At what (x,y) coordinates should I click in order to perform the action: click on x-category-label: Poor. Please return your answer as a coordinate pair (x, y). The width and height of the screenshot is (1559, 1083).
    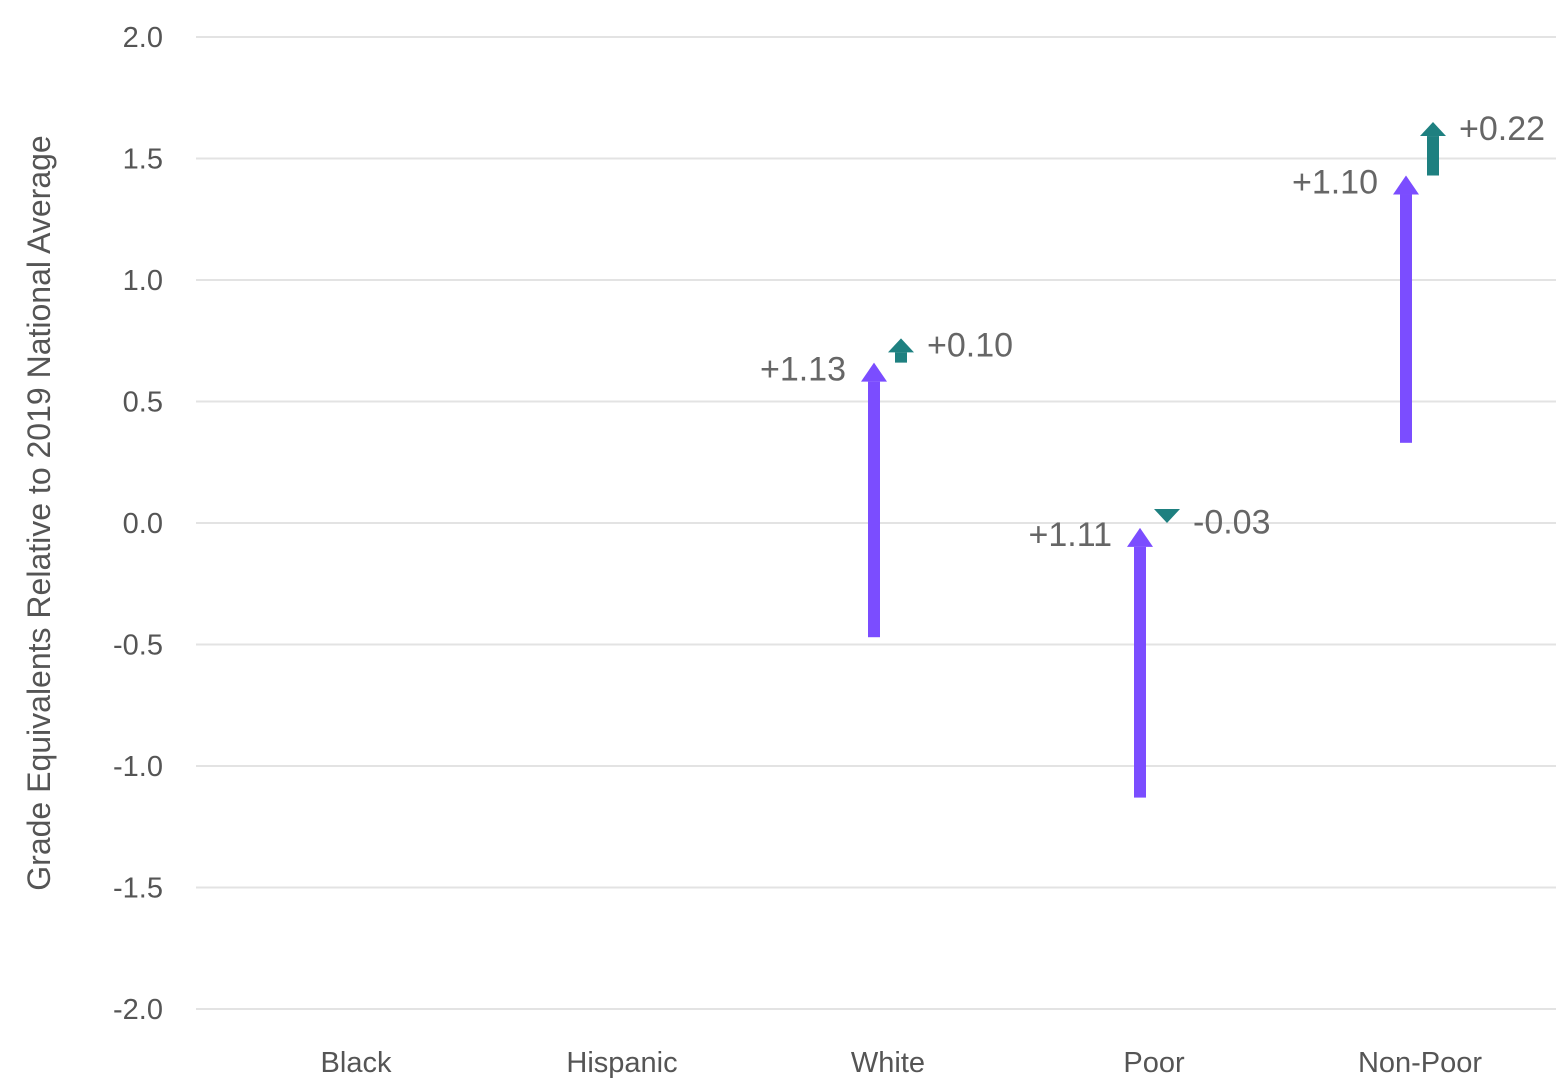
    Looking at the image, I should click on (1154, 1063).